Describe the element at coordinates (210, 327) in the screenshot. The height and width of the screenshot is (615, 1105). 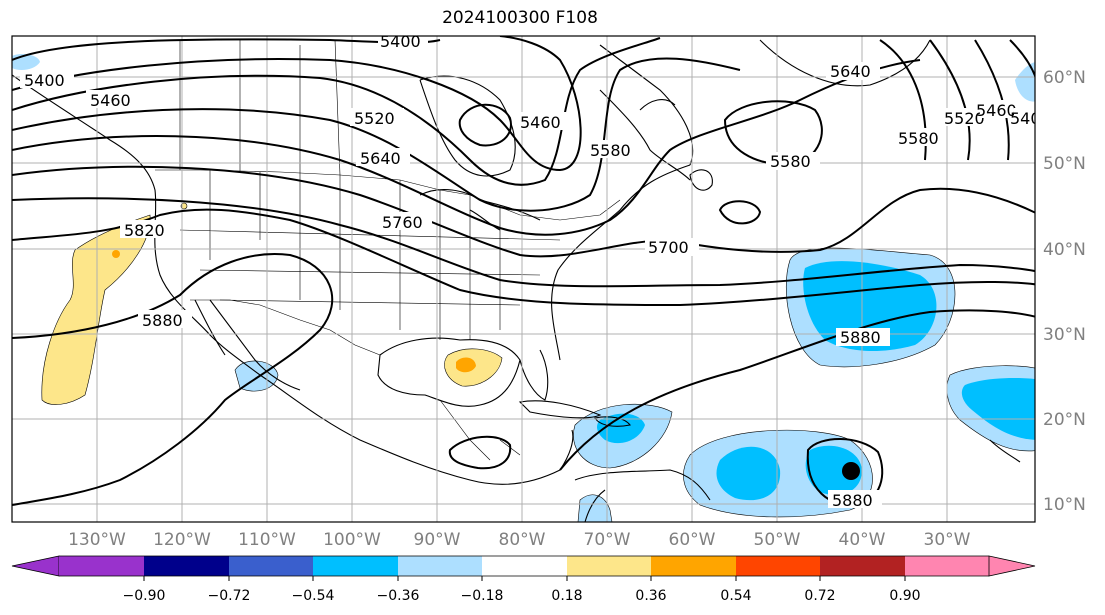
I see `baja-california` at that location.